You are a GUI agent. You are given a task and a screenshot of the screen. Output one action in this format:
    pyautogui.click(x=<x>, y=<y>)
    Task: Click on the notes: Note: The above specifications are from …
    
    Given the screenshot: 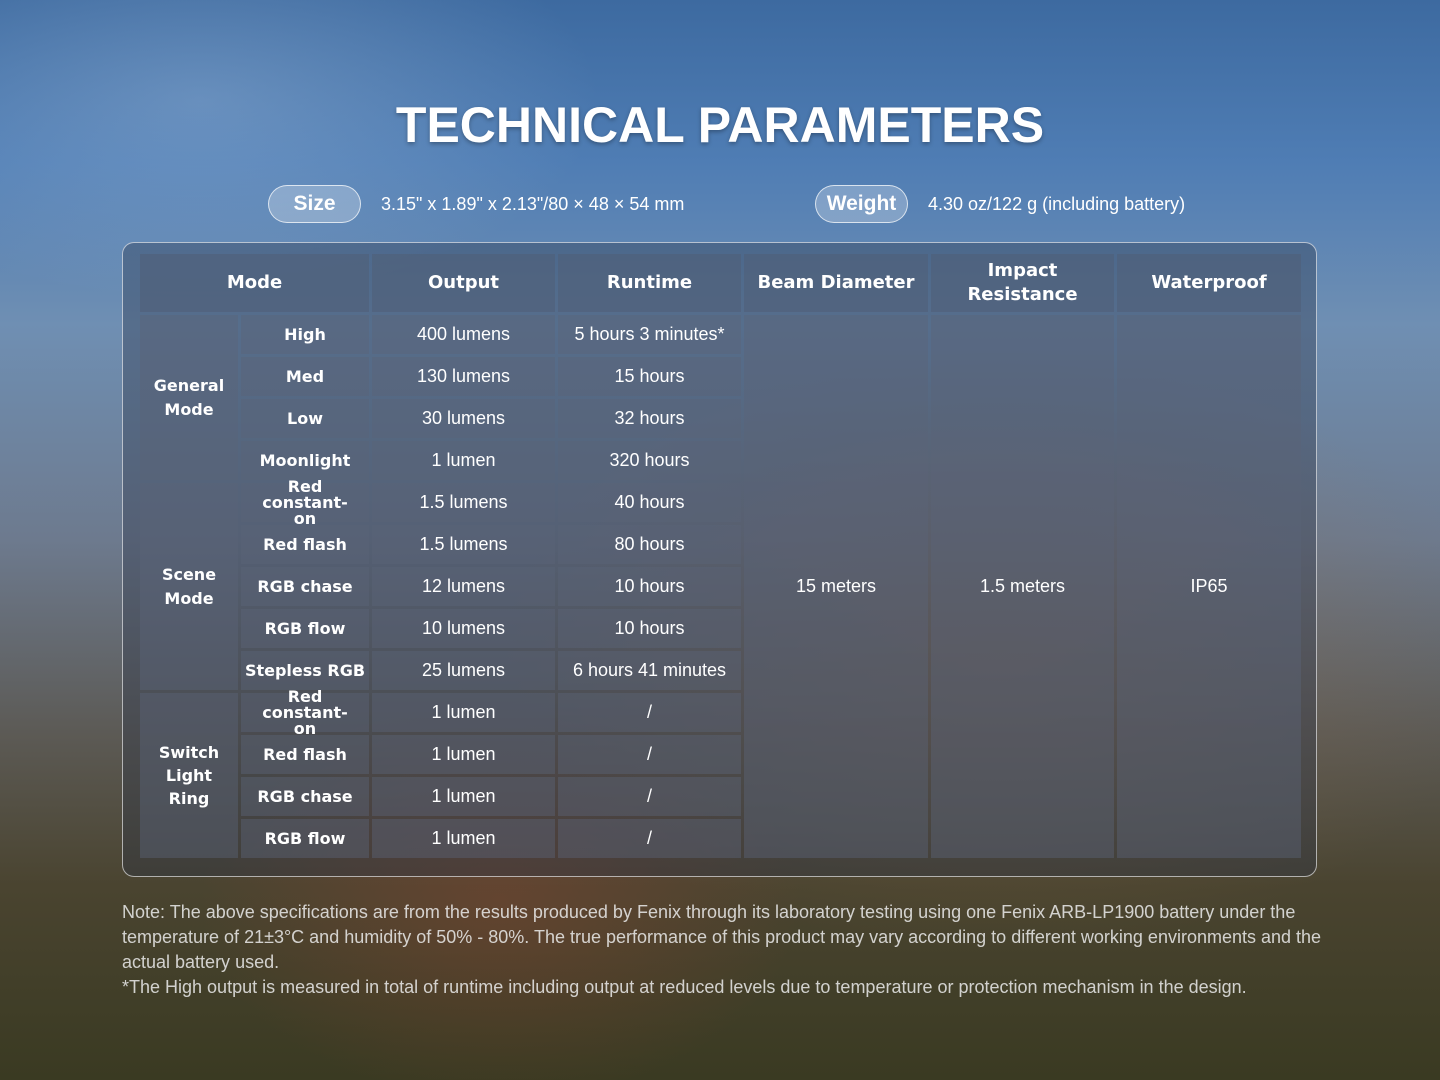 What is the action you would take?
    pyautogui.click(x=737, y=950)
    